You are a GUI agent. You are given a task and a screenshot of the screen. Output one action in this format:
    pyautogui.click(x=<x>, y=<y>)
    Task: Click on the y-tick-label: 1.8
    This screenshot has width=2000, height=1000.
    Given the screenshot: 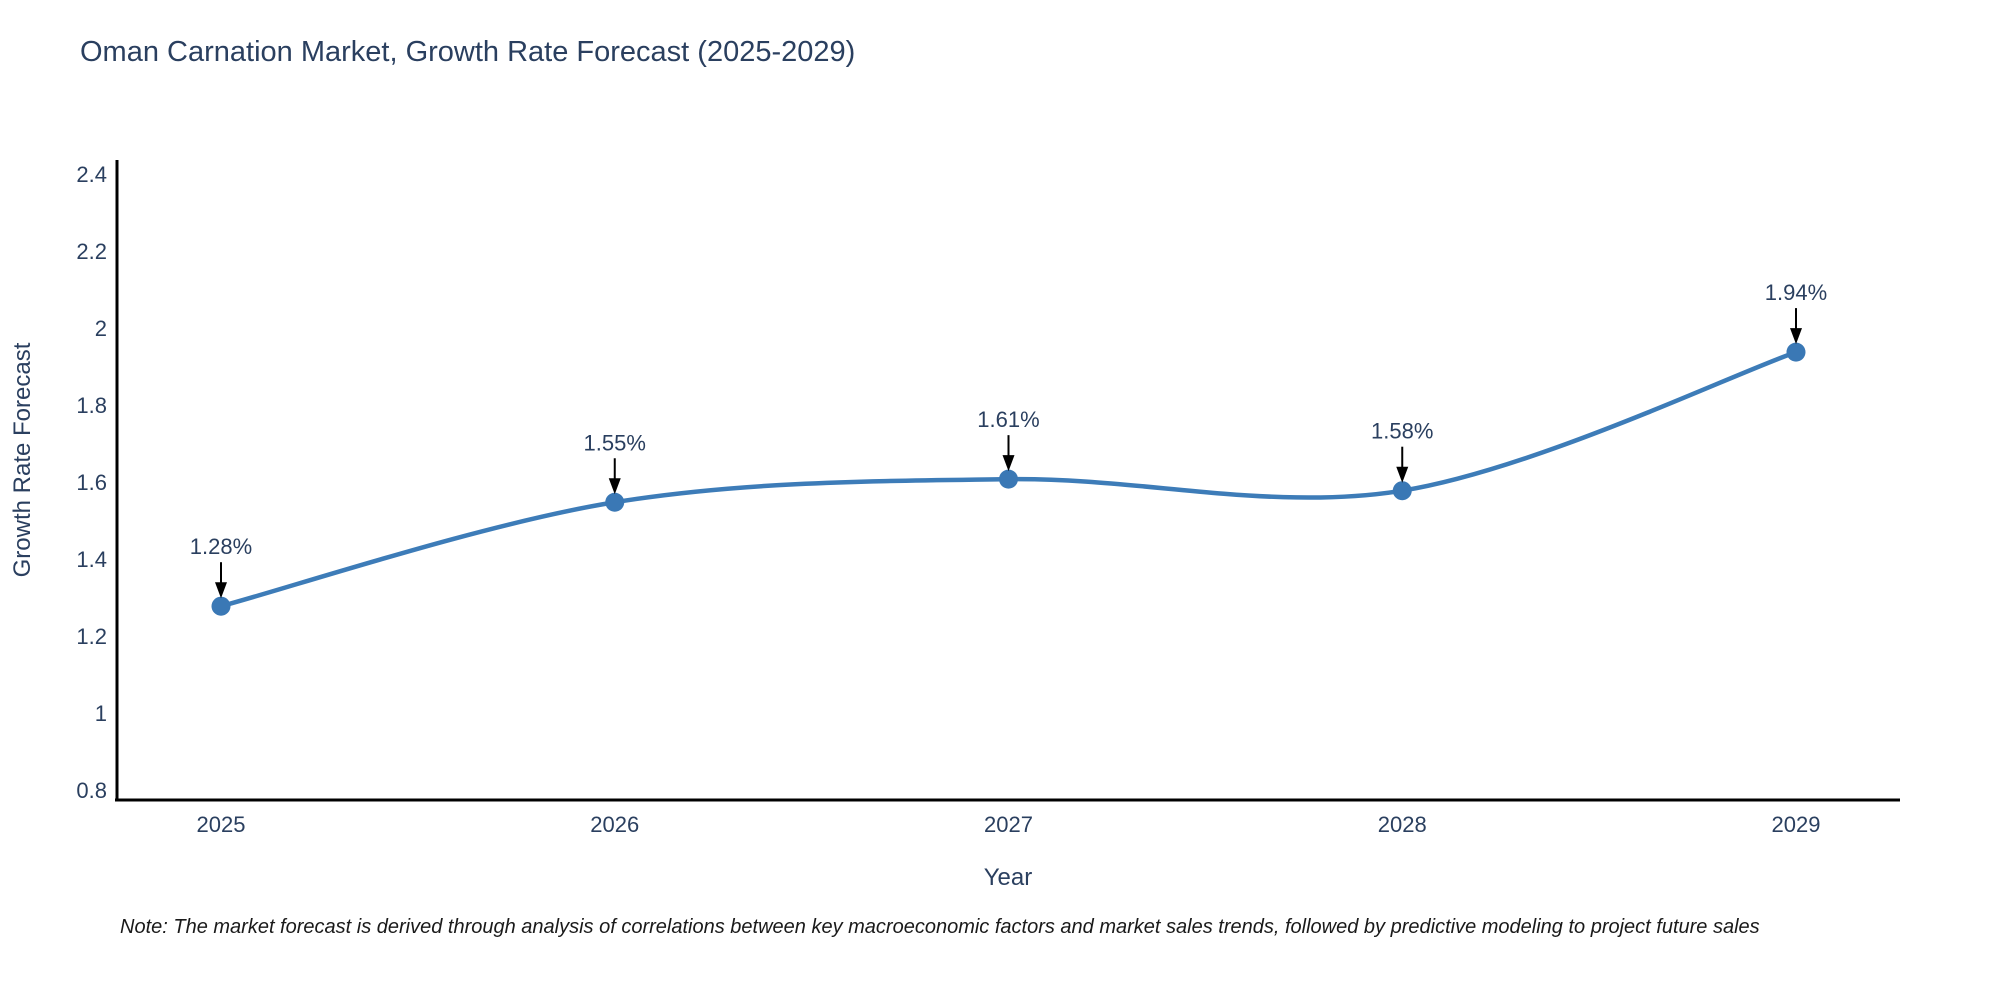 What is the action you would take?
    pyautogui.click(x=91, y=405)
    